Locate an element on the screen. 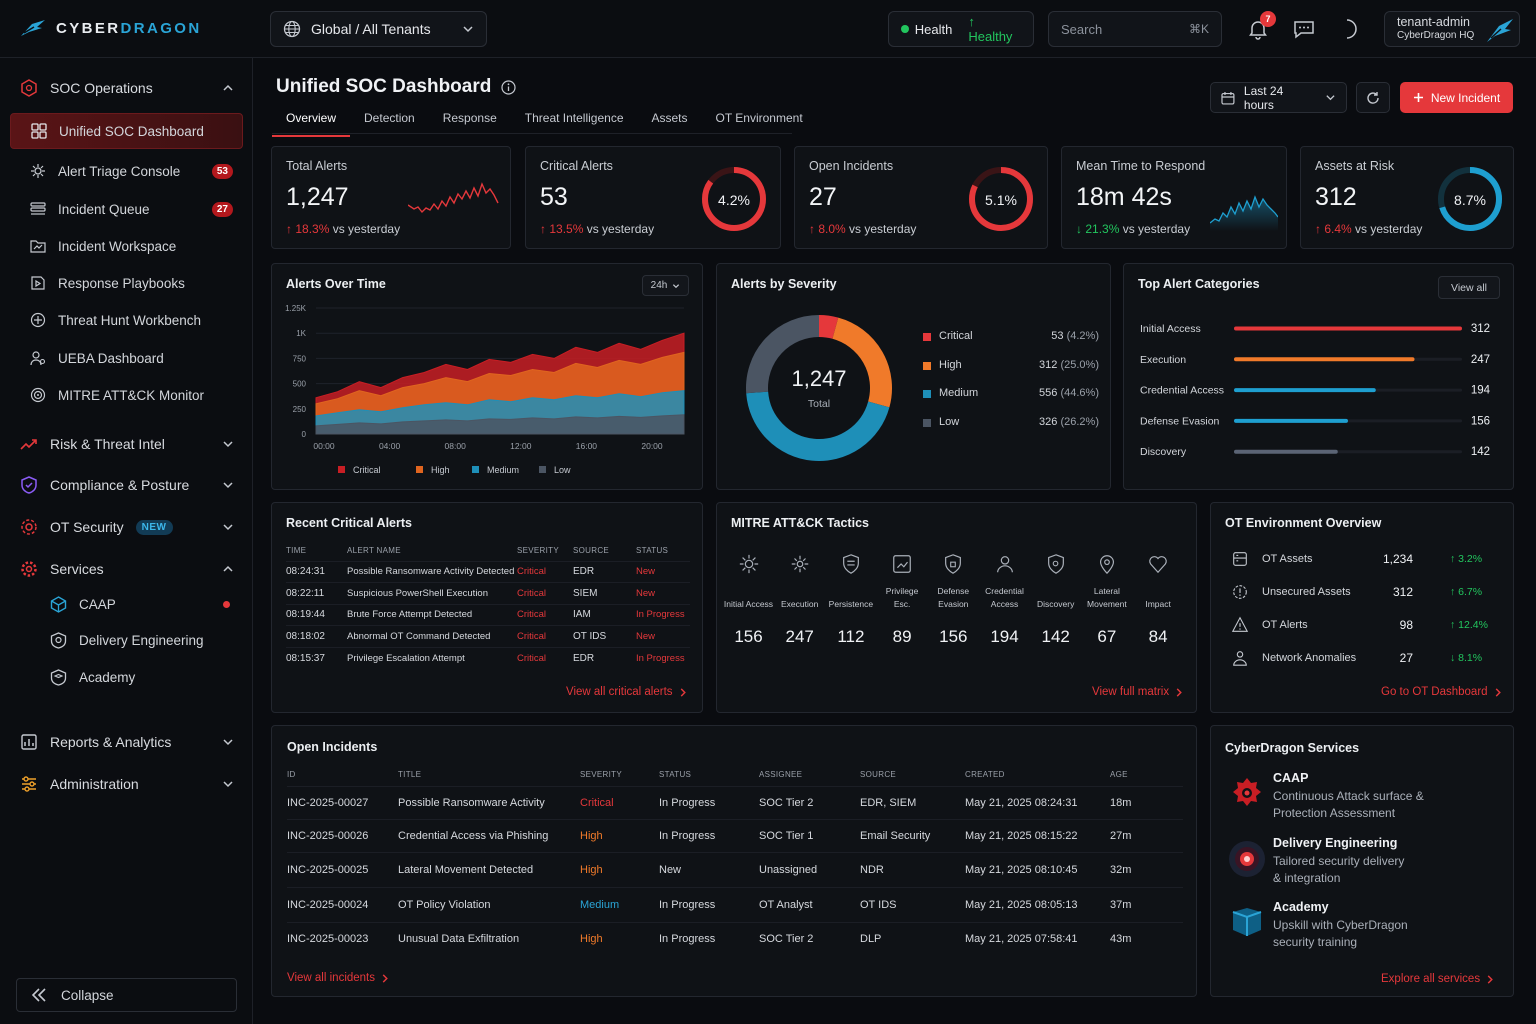 This screenshot has height=1024, width=1536. network-icon is located at coordinates (1240, 658).